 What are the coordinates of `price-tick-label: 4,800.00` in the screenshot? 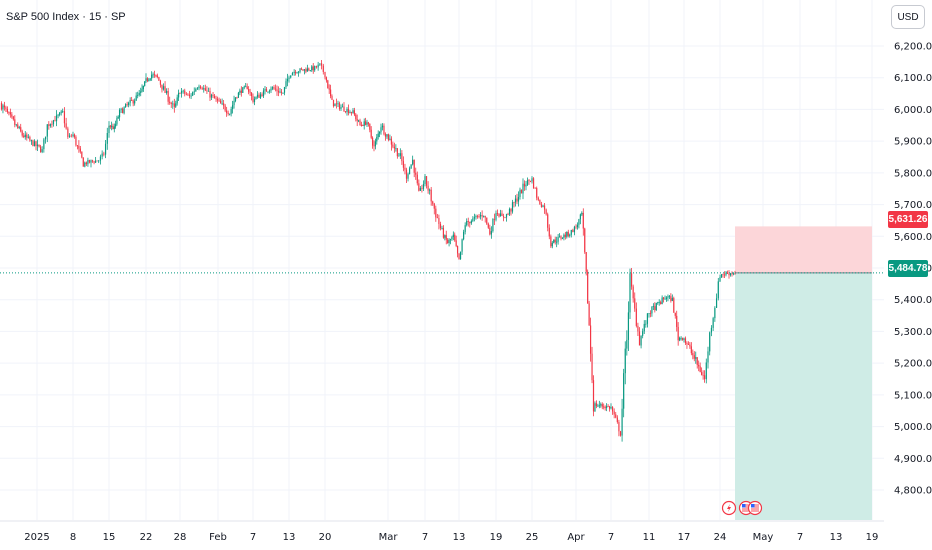 It's located at (913, 491).